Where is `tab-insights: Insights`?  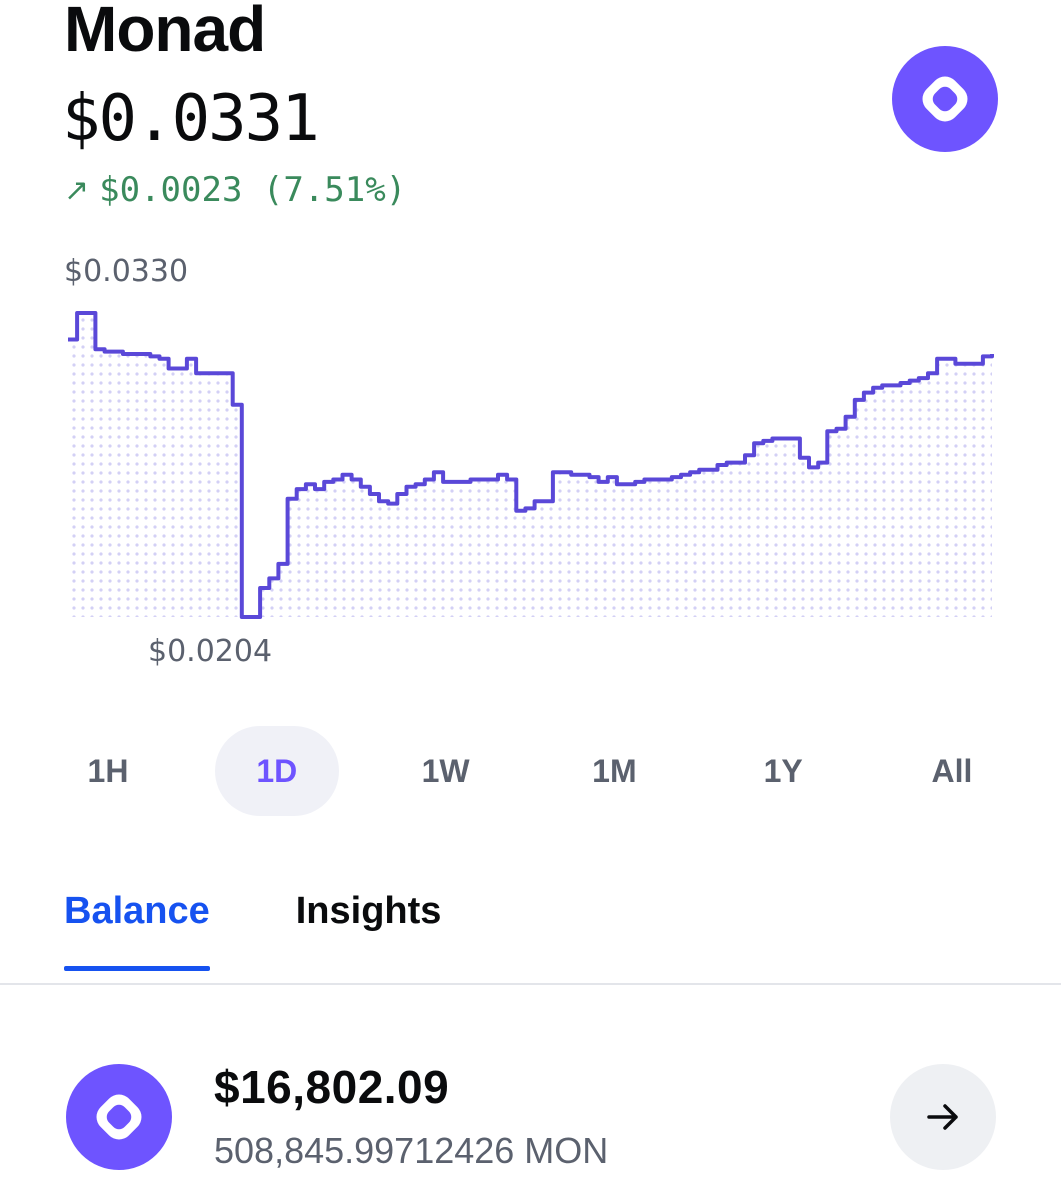
tab-insights: Insights is located at coordinates (368, 911).